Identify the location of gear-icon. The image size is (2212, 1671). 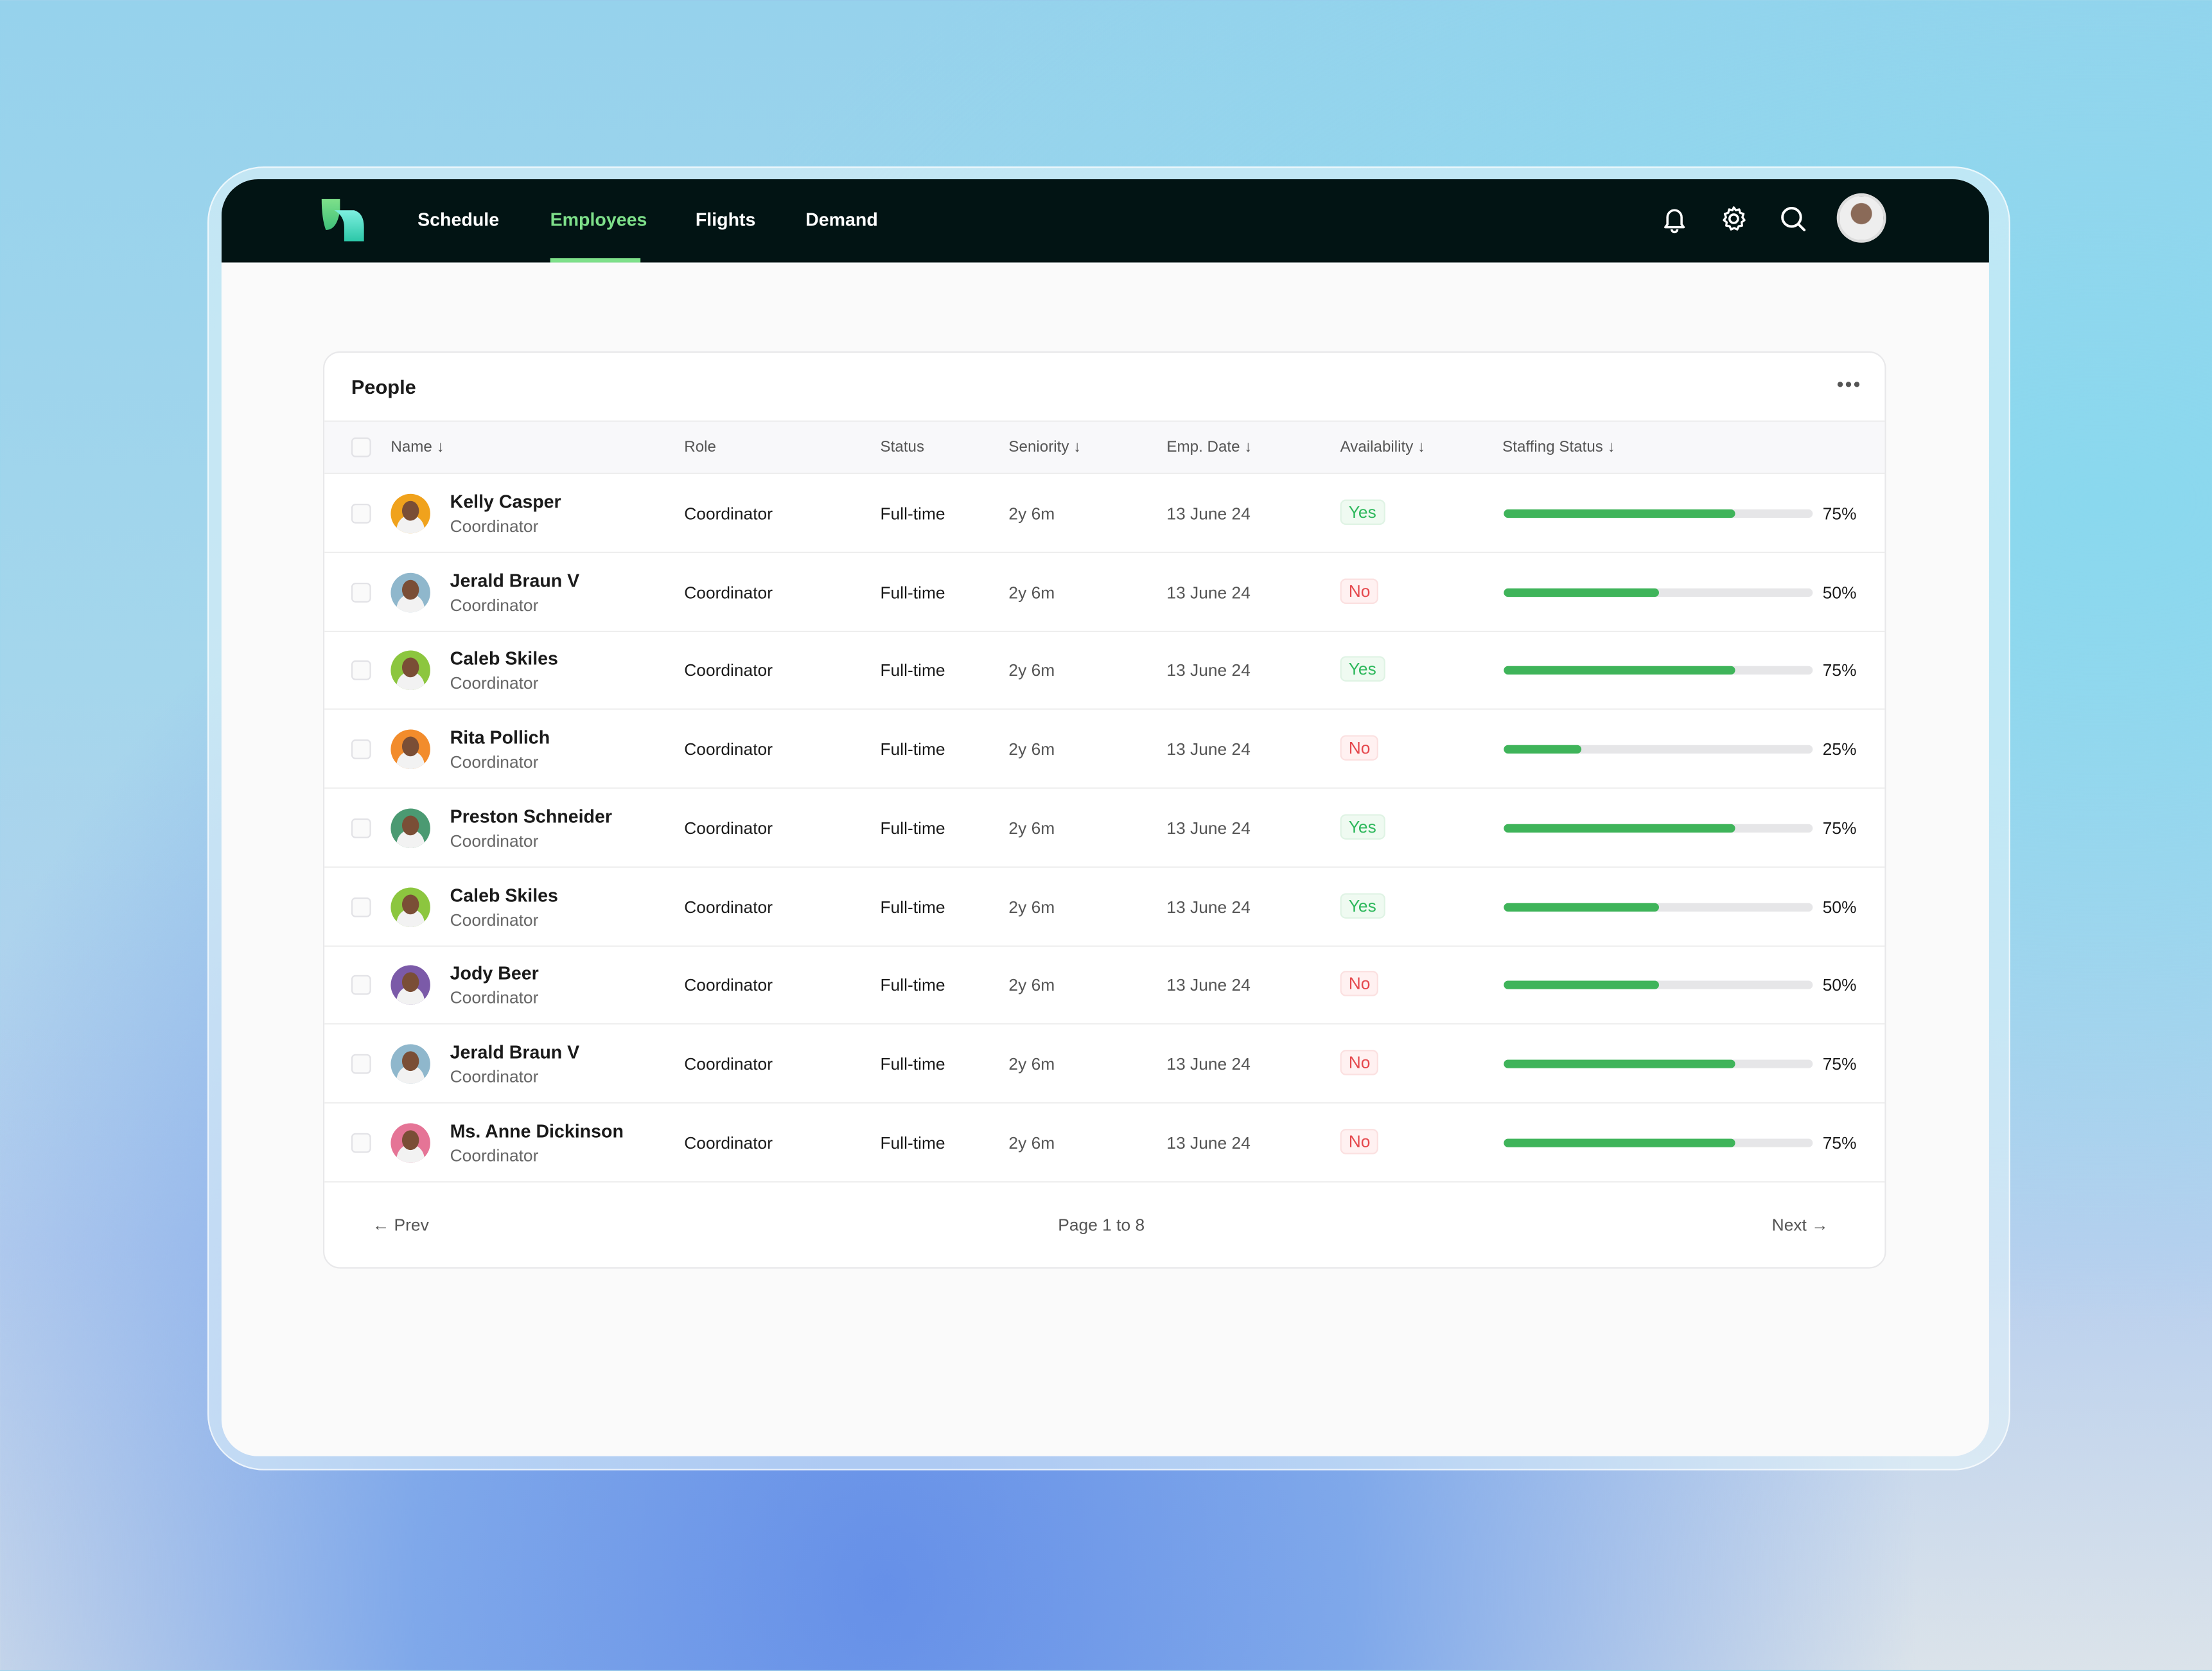
(1734, 219).